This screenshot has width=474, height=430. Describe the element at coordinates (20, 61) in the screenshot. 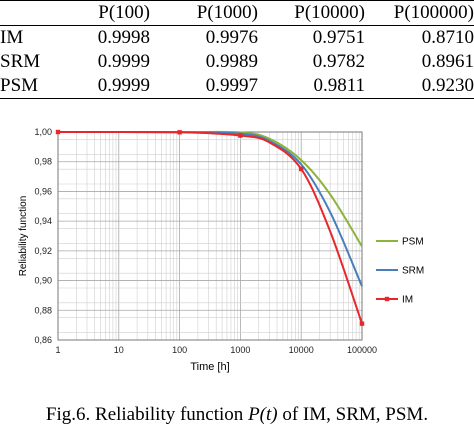

I see `row-label: SRM` at that location.